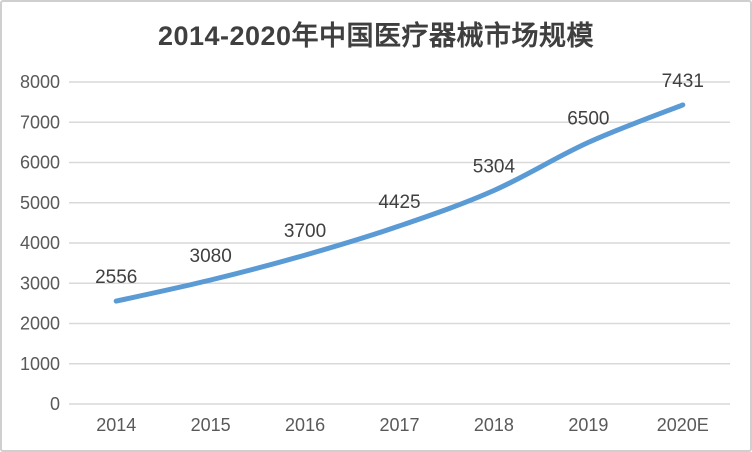 The image size is (752, 452). I want to click on y-axis-tick-label: 5000, so click(40, 203).